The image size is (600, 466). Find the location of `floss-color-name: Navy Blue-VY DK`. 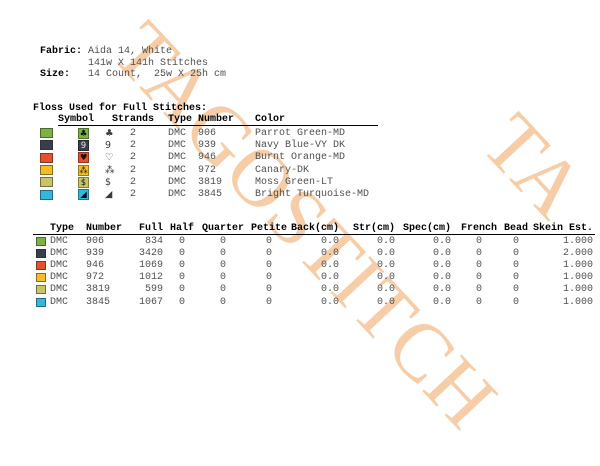

floss-color-name: Navy Blue-VY DK is located at coordinates (300, 145).